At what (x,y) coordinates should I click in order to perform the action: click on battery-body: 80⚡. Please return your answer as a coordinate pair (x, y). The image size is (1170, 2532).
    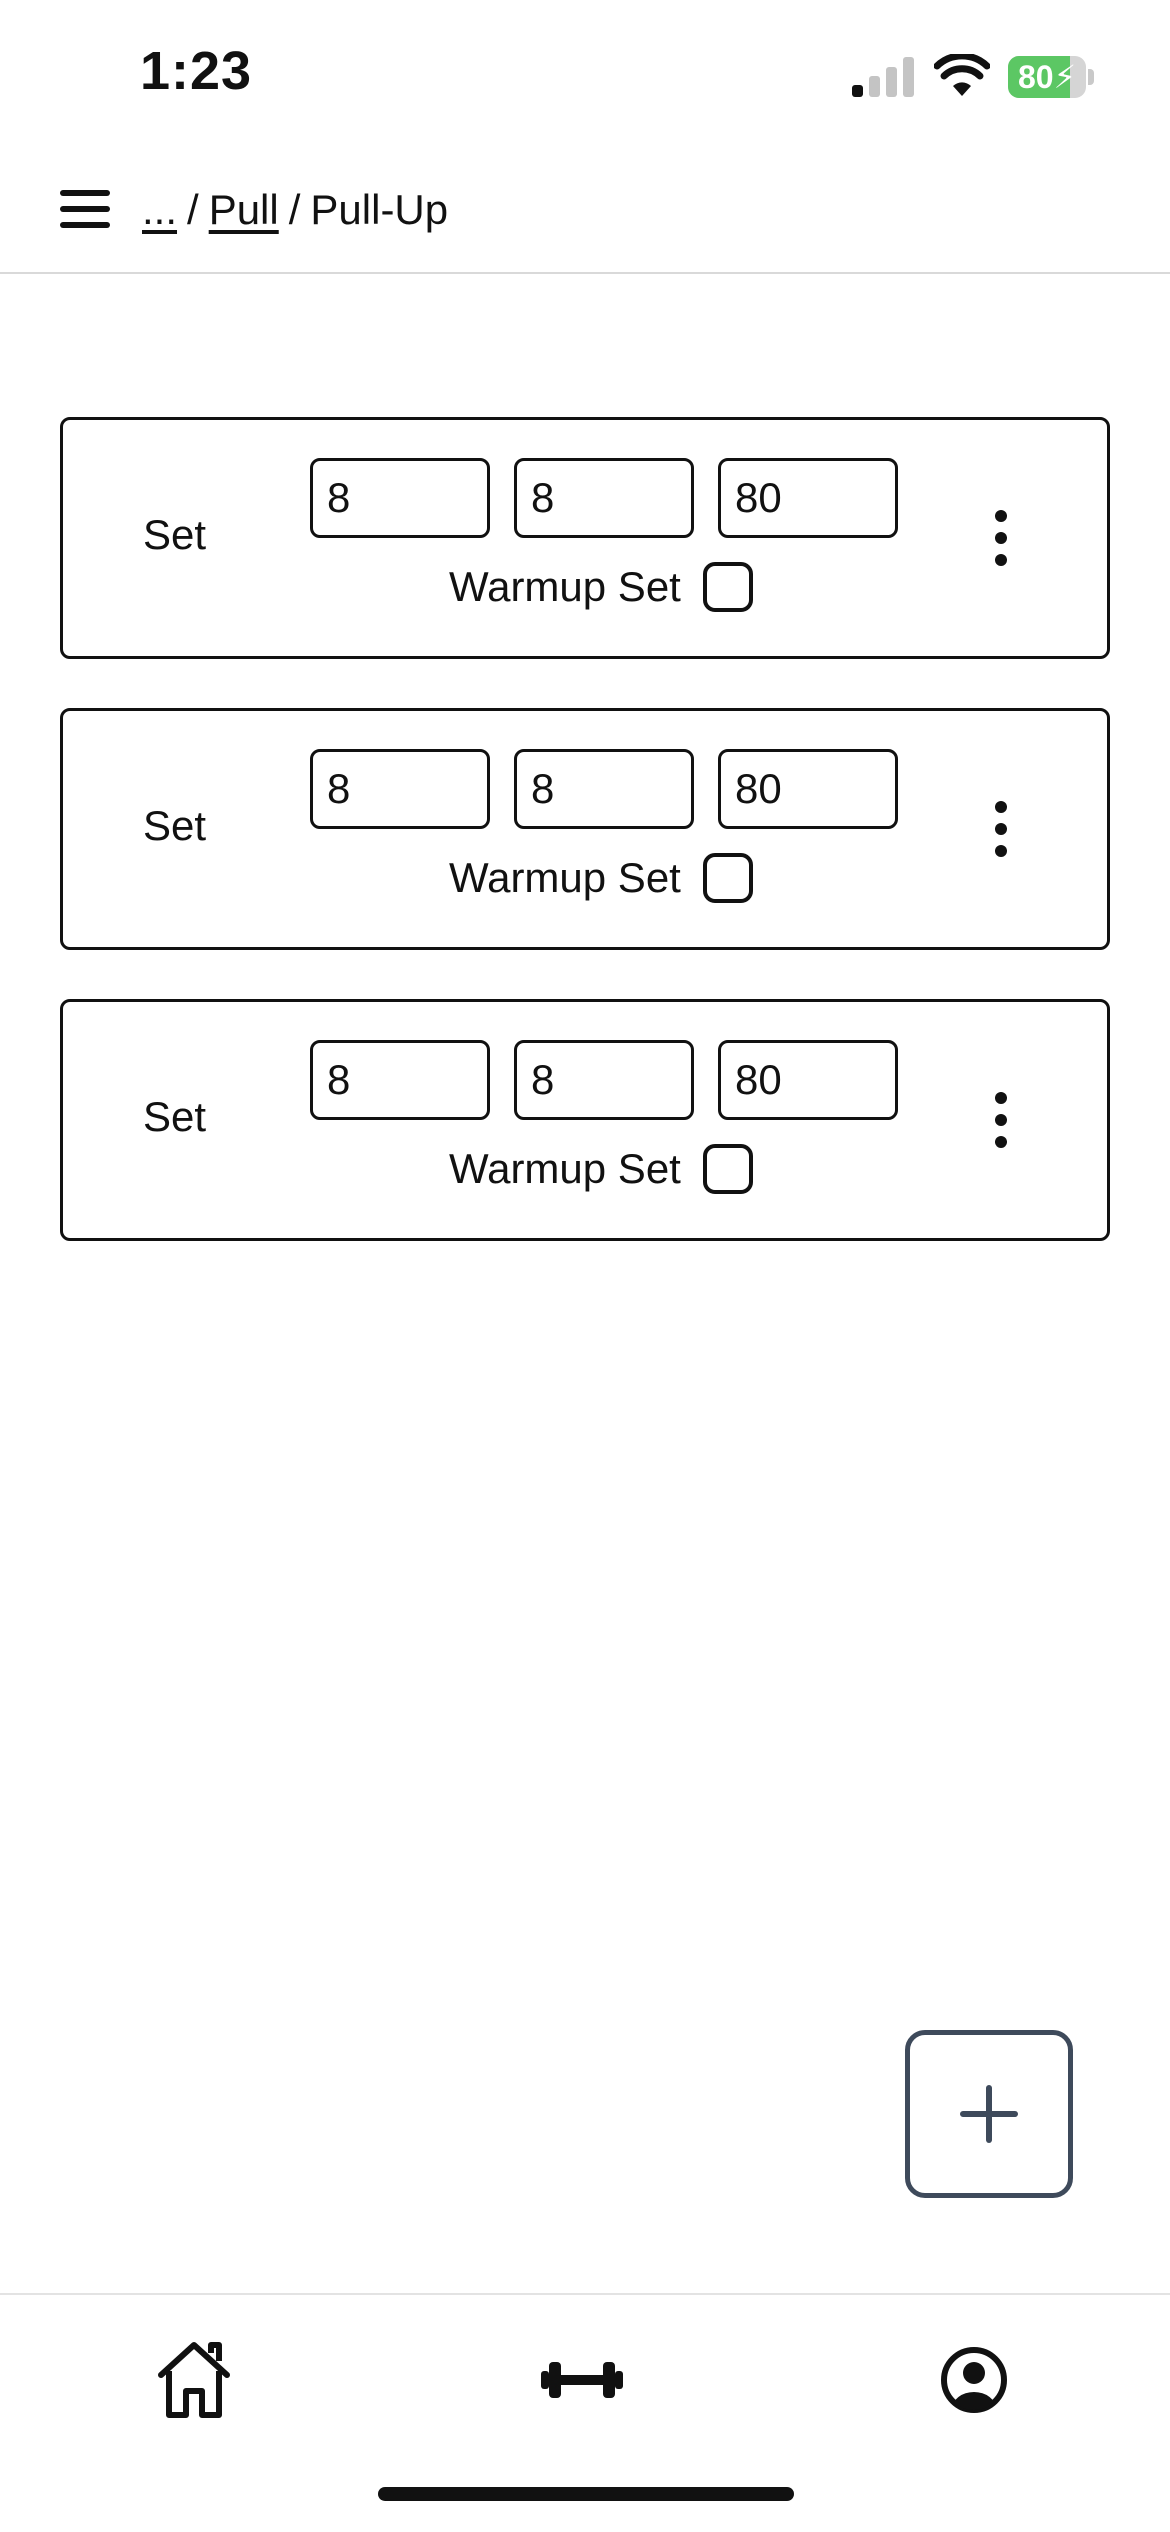
    Looking at the image, I should click on (1047, 77).